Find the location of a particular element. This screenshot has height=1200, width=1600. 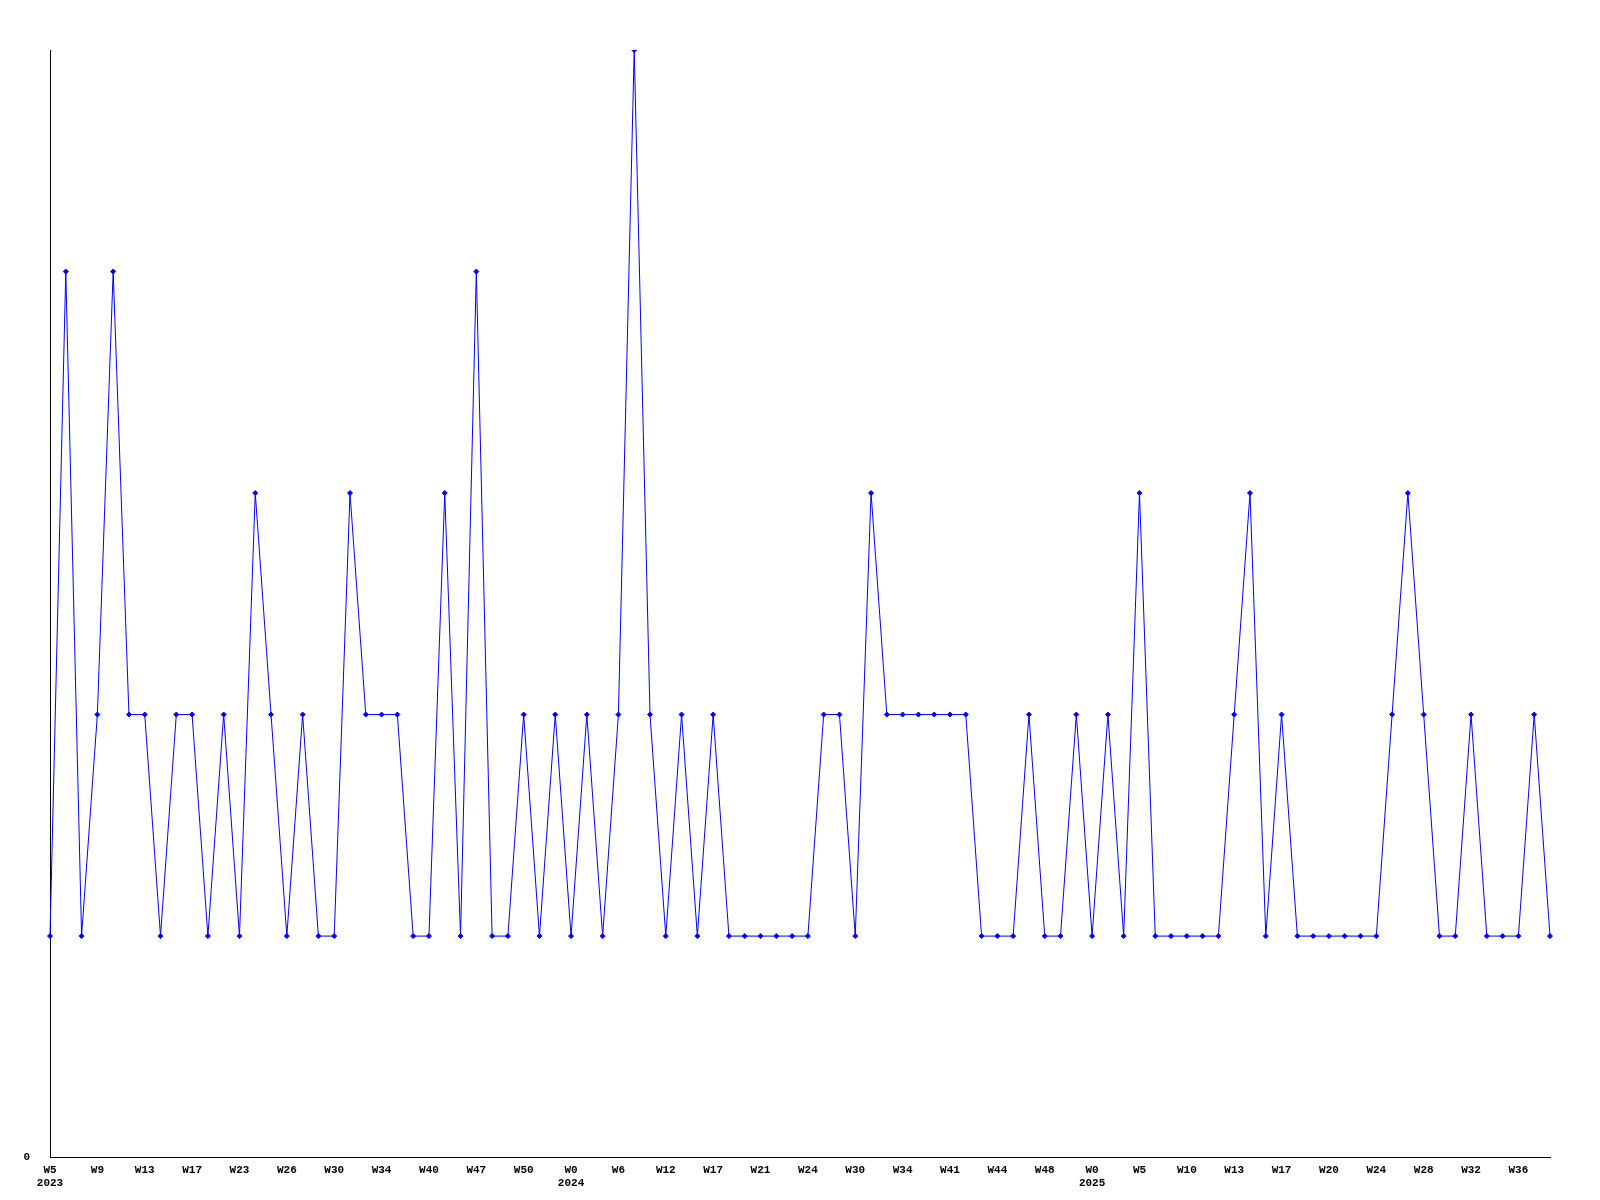

x-tick-label: W28 is located at coordinates (1423, 1169).